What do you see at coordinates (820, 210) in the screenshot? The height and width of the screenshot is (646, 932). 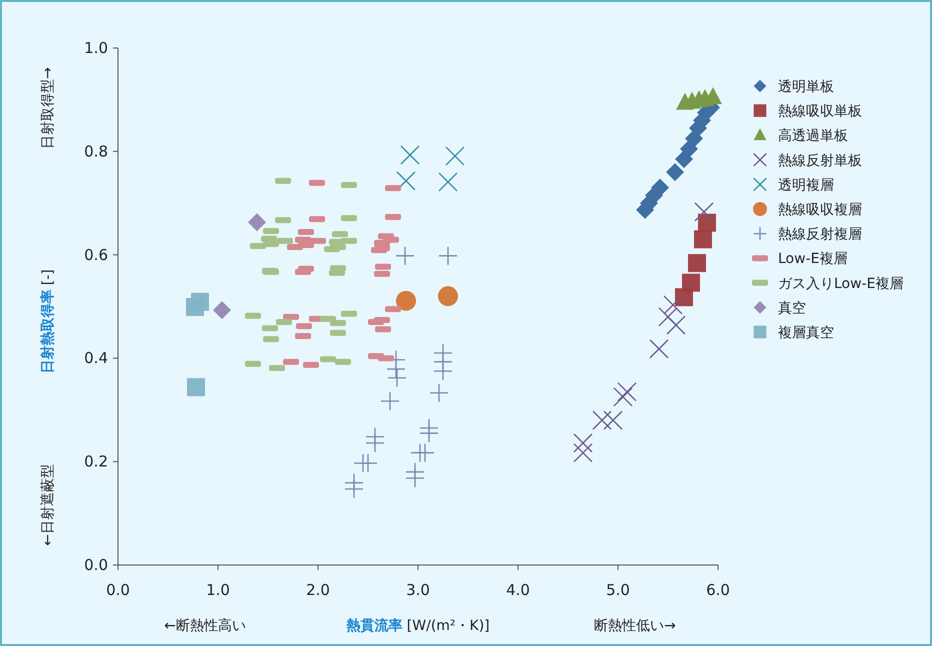 I see `legend-label: 熱線吸収複層` at bounding box center [820, 210].